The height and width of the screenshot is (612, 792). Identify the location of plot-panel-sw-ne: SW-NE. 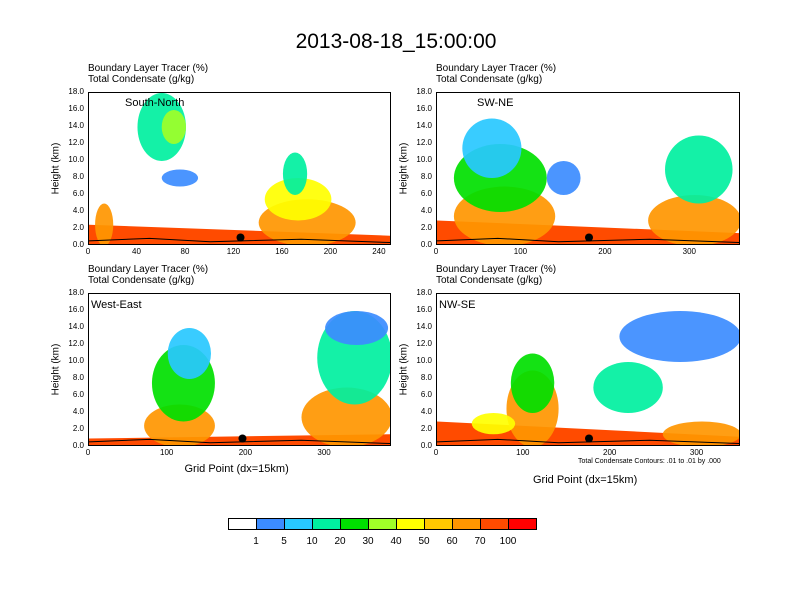
(588, 168).